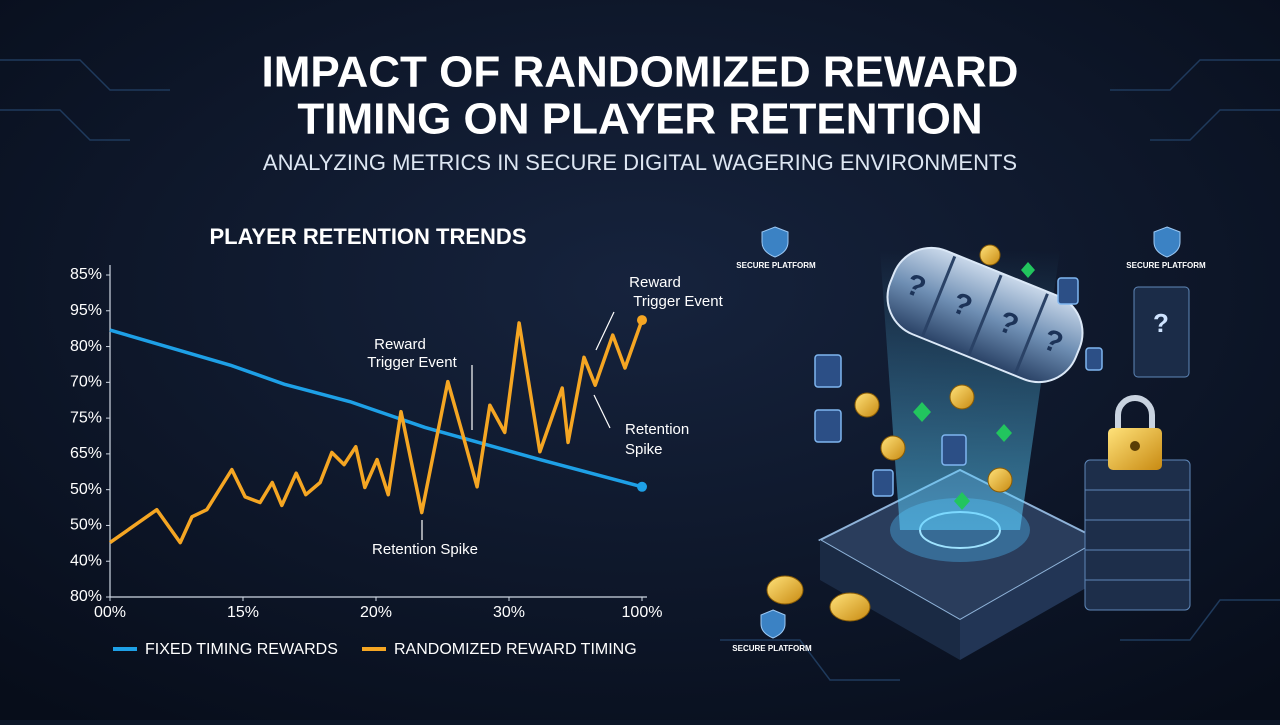 This screenshot has width=1280, height=725. What do you see at coordinates (640, 72) in the screenshot?
I see `title-line: IMPACT OF RANDOMIZED REWARD` at bounding box center [640, 72].